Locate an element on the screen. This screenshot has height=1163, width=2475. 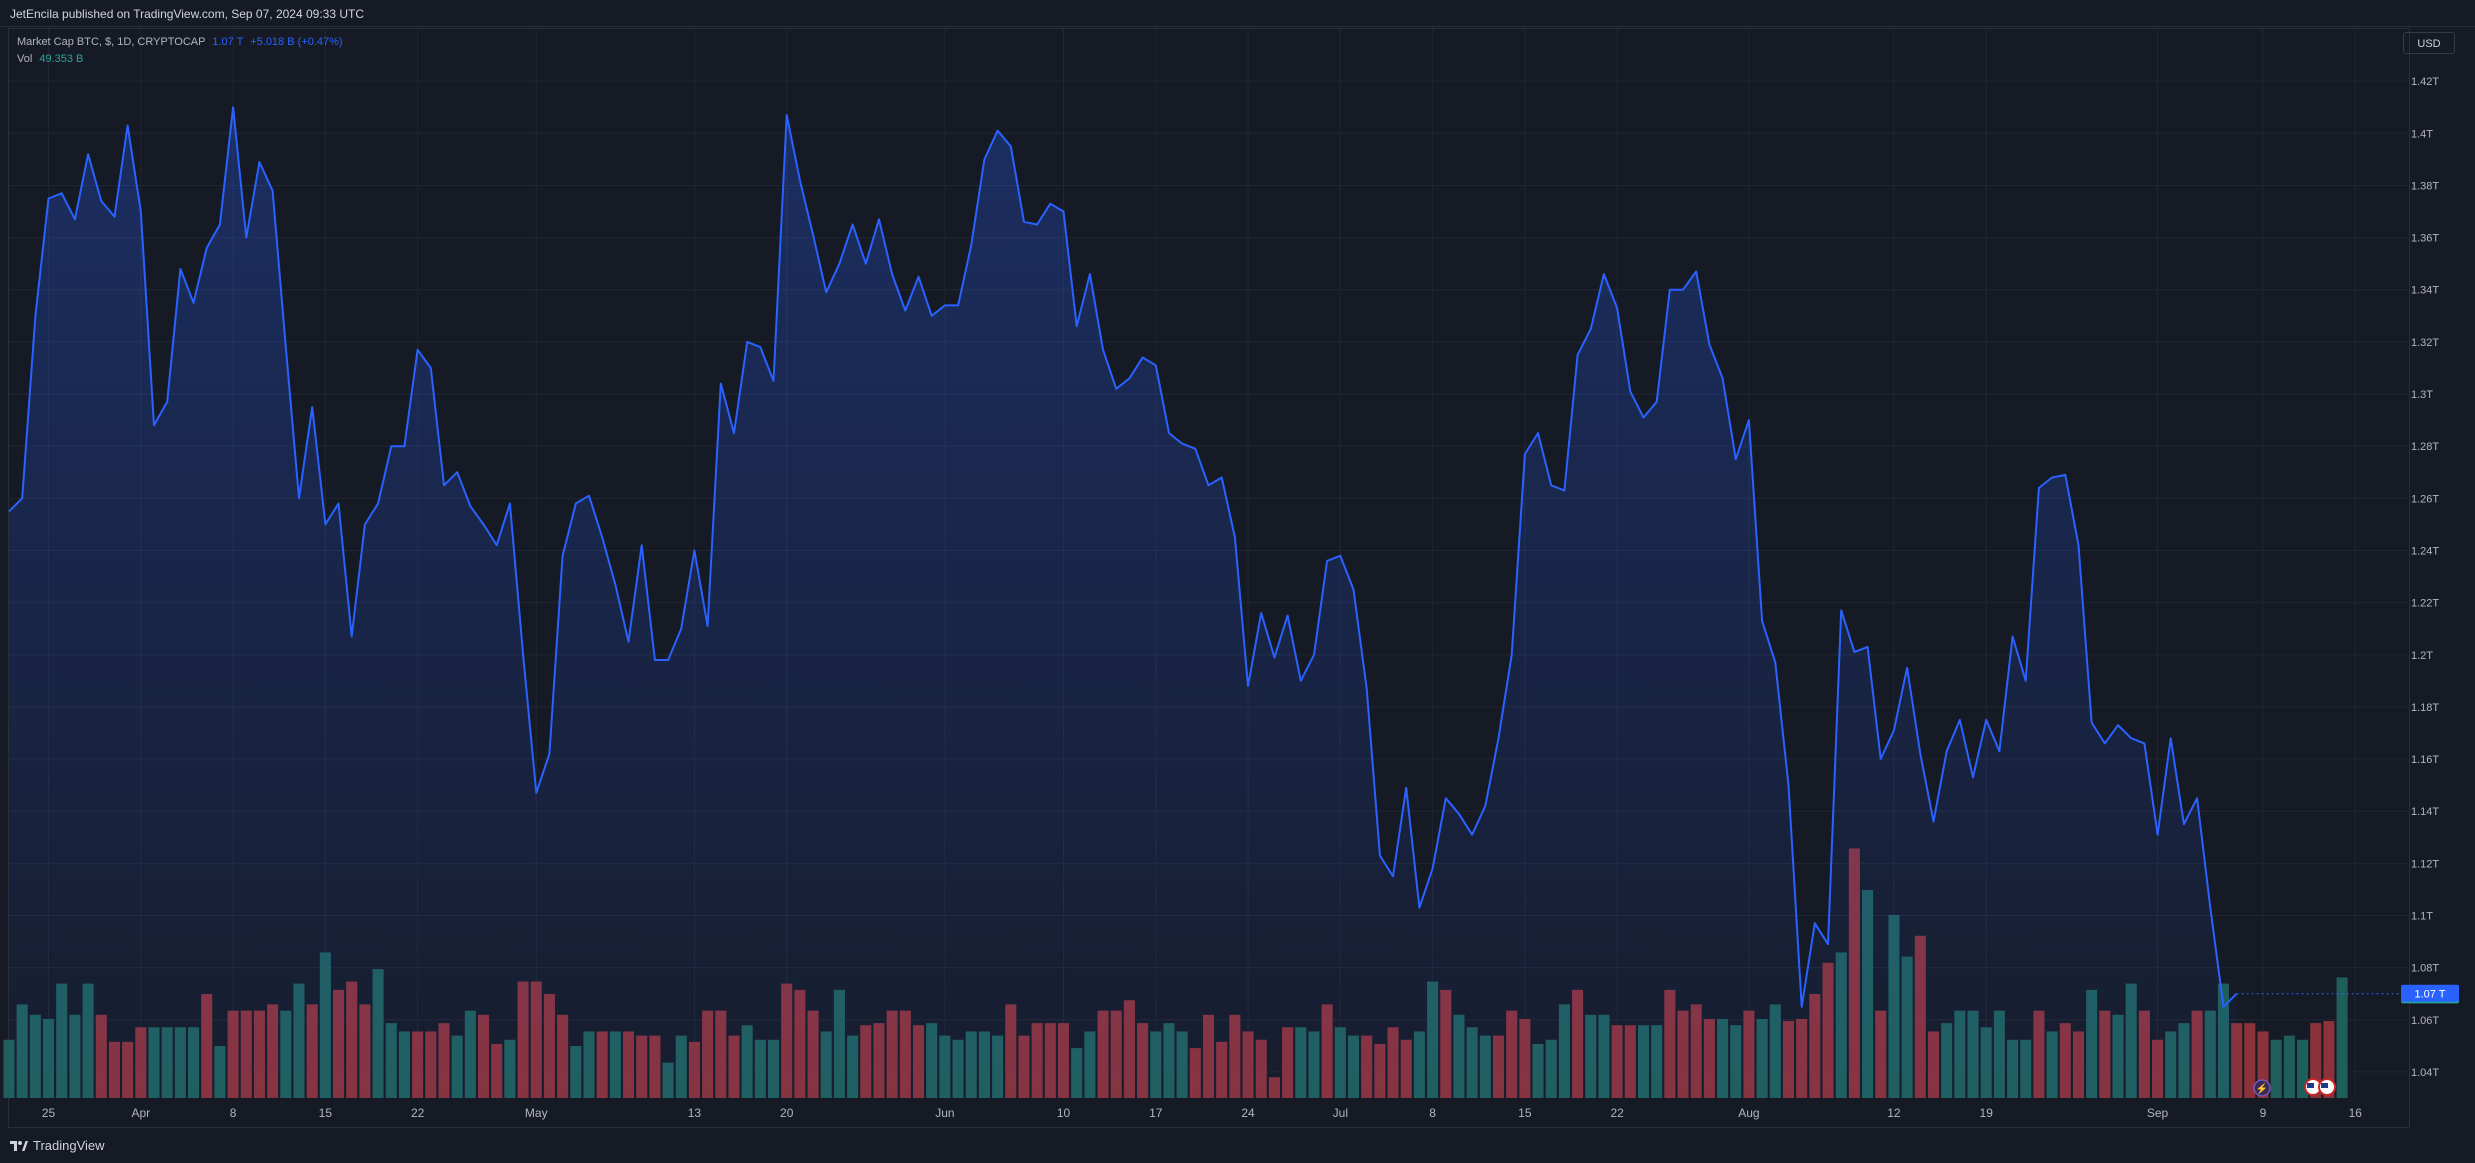
legend-change: +5.018 B (+0.47%) is located at coordinates (296, 42).